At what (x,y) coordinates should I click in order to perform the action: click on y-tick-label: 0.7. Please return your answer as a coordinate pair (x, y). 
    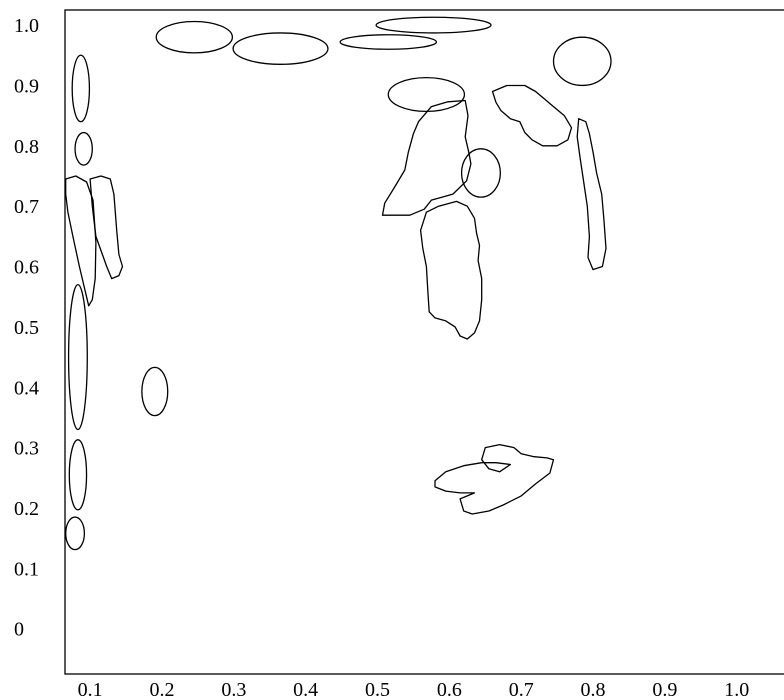
    Looking at the image, I should click on (26, 207).